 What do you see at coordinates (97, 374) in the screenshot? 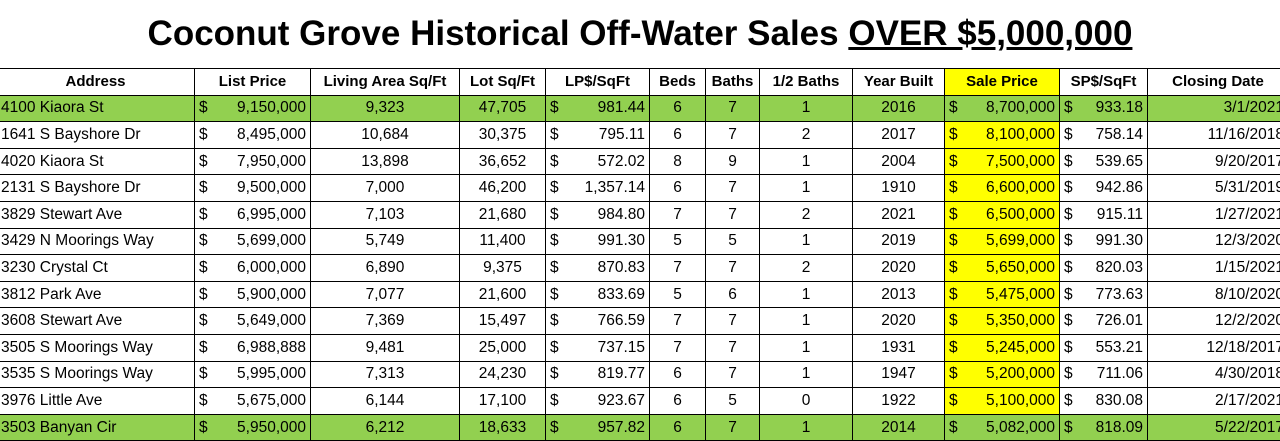
I see `cell-address: 3535 S Moorings Way` at bounding box center [97, 374].